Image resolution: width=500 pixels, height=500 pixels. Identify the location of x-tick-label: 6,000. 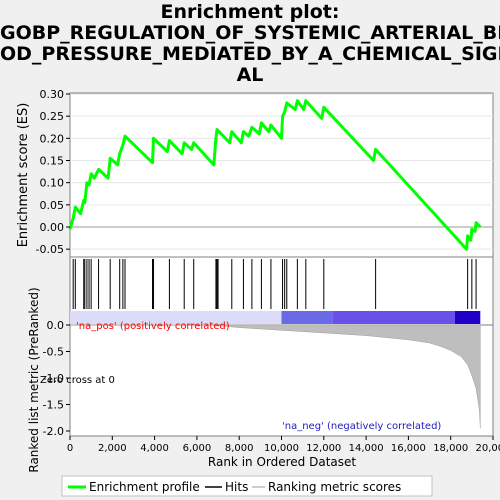
(197, 448).